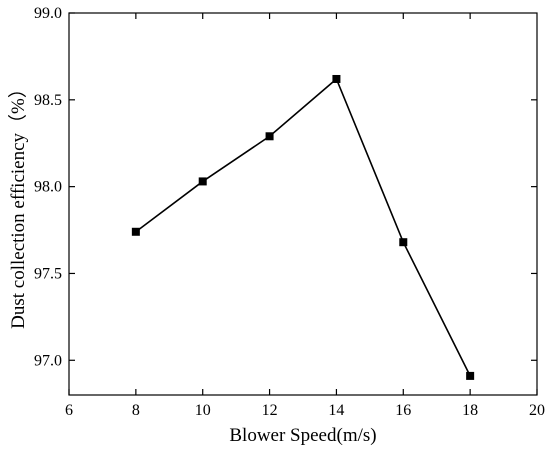 The width and height of the screenshot is (550, 450). What do you see at coordinates (48, 360) in the screenshot?
I see `y-tick-label: 97.0` at bounding box center [48, 360].